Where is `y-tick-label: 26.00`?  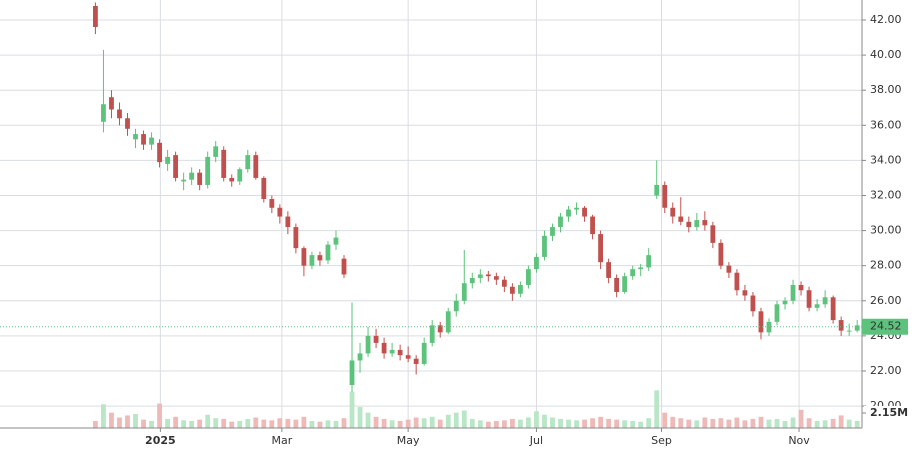
y-tick-label: 26.00 is located at coordinates (886, 300).